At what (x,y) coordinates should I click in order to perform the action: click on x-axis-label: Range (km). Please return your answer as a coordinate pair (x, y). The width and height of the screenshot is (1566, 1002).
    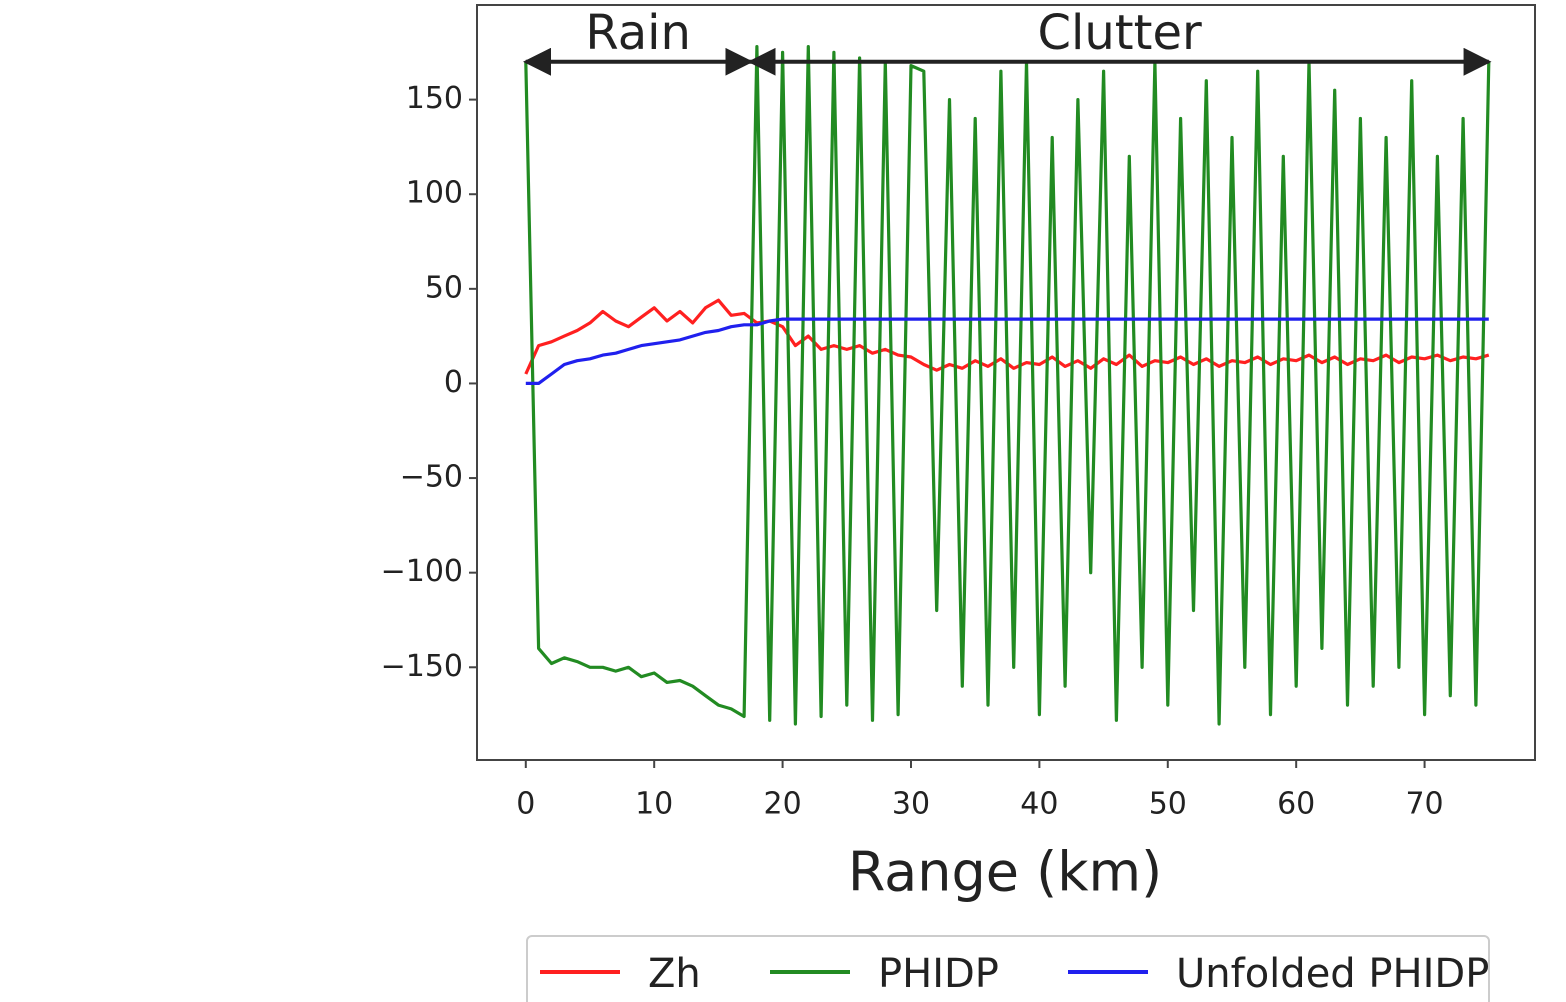
    Looking at the image, I should click on (1005, 872).